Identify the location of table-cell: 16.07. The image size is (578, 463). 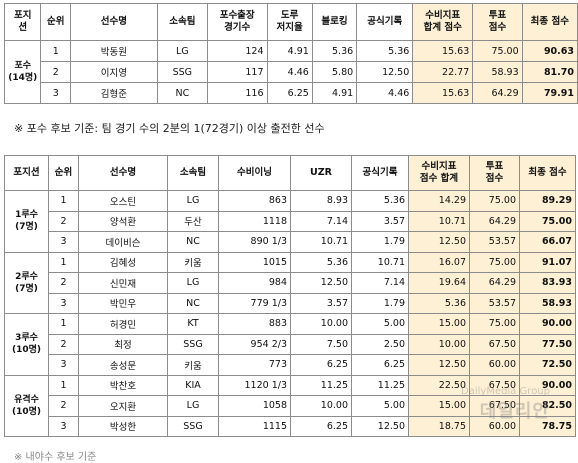
(439, 262).